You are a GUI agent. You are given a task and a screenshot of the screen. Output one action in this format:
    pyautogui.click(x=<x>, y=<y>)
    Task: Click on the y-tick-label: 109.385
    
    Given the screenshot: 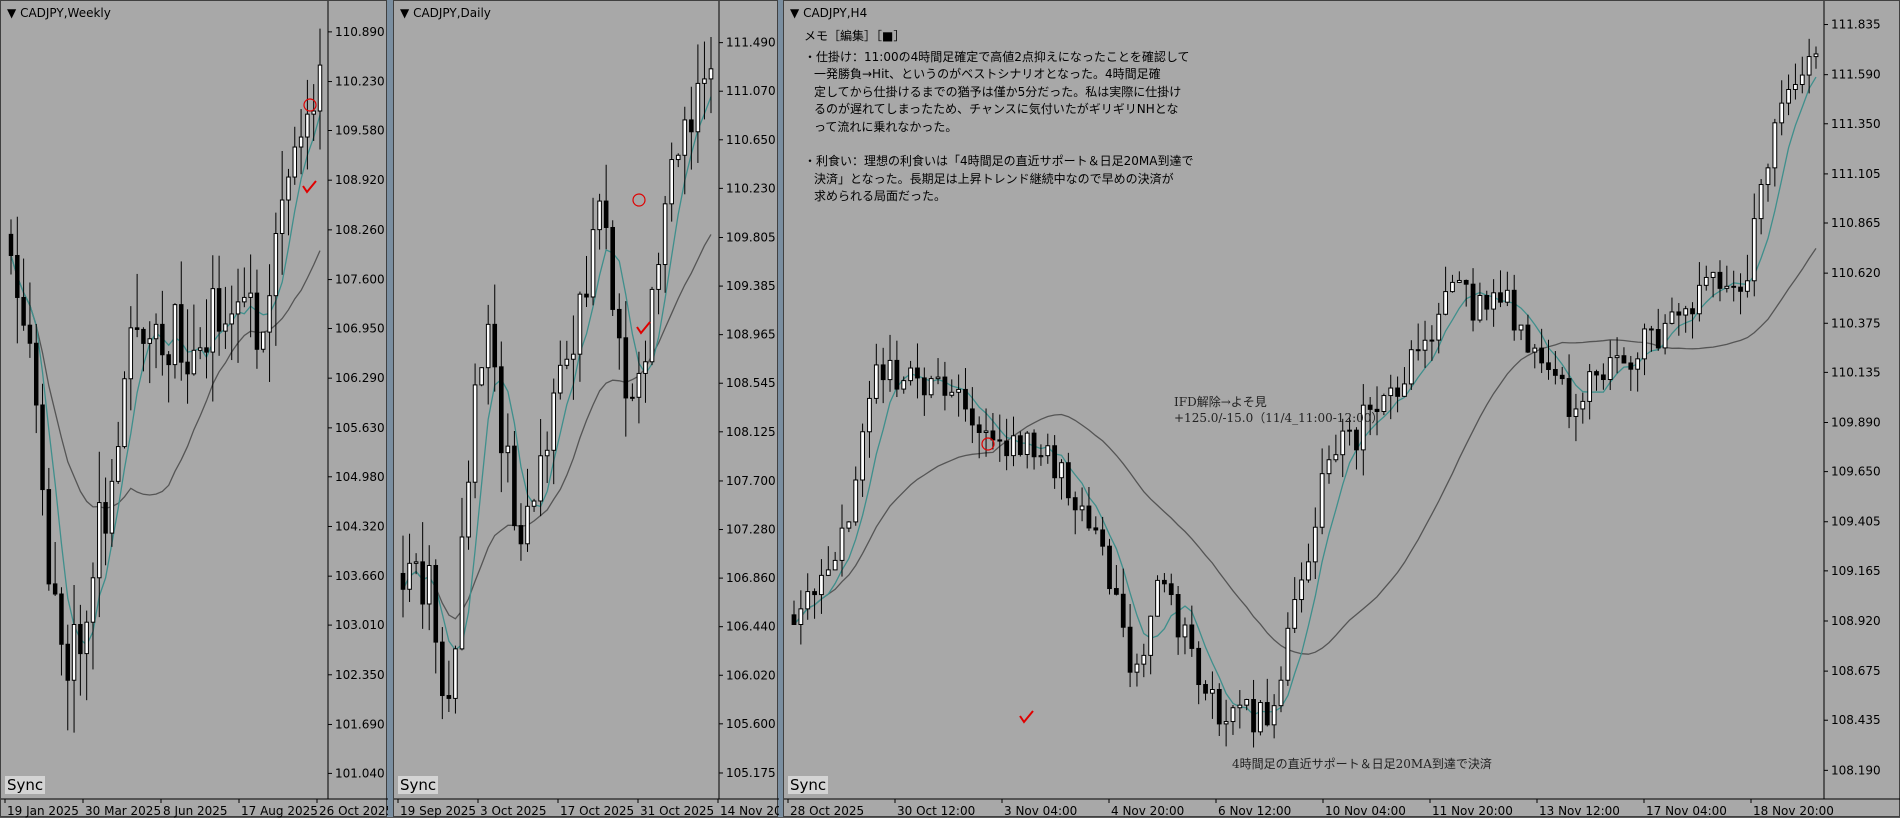 What is the action you would take?
    pyautogui.click(x=751, y=286)
    